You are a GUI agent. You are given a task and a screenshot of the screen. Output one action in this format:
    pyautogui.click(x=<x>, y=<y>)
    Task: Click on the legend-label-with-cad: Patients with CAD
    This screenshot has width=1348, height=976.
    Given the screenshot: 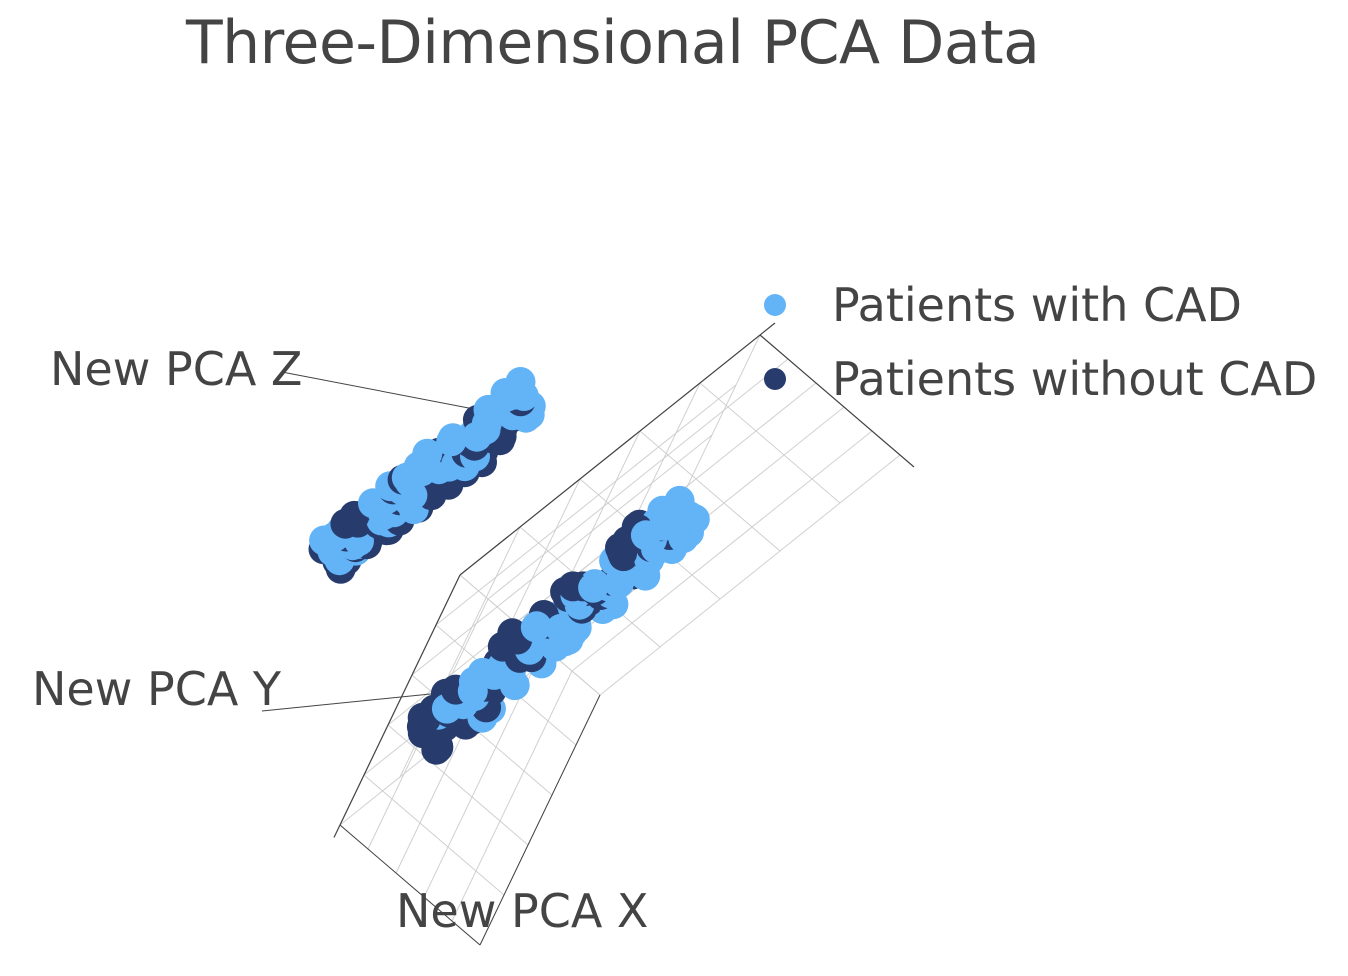 What is the action you would take?
    pyautogui.click(x=1037, y=305)
    